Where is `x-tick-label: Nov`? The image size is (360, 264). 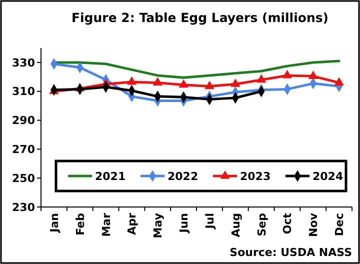 x-tick-label: Nov is located at coordinates (313, 224).